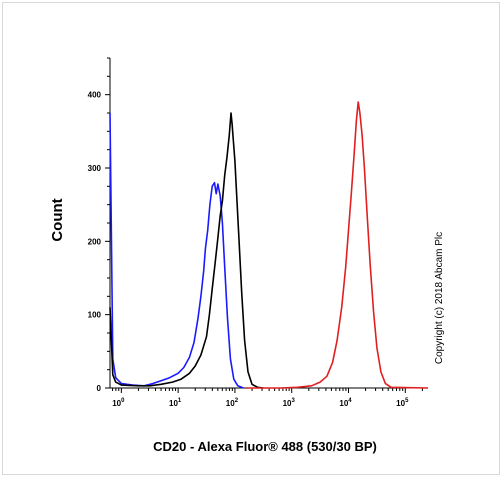  Describe the element at coordinates (99, 225) in the screenshot. I see `y-axis-ticks: 0 100 200 300 400` at that location.